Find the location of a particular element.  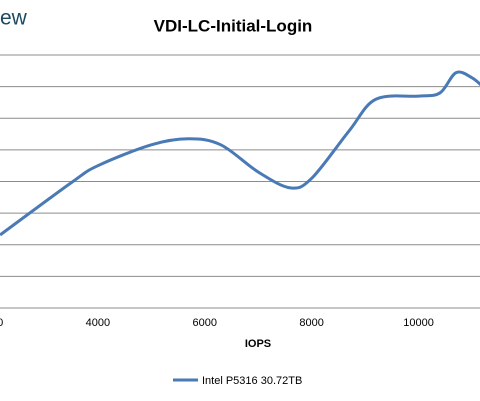

legend-label: Intel P5316 30.72TB is located at coordinates (252, 381).